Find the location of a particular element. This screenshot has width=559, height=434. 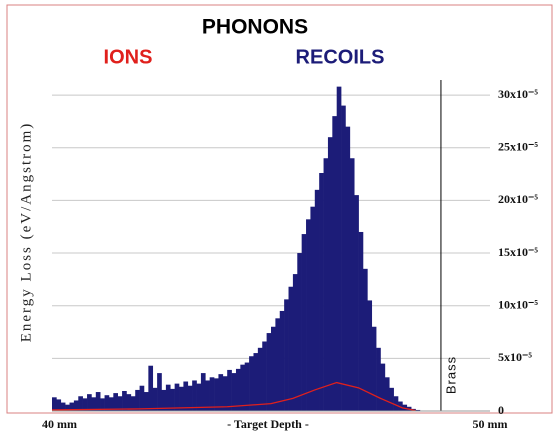

legend-entry: IONS is located at coordinates (128, 57).